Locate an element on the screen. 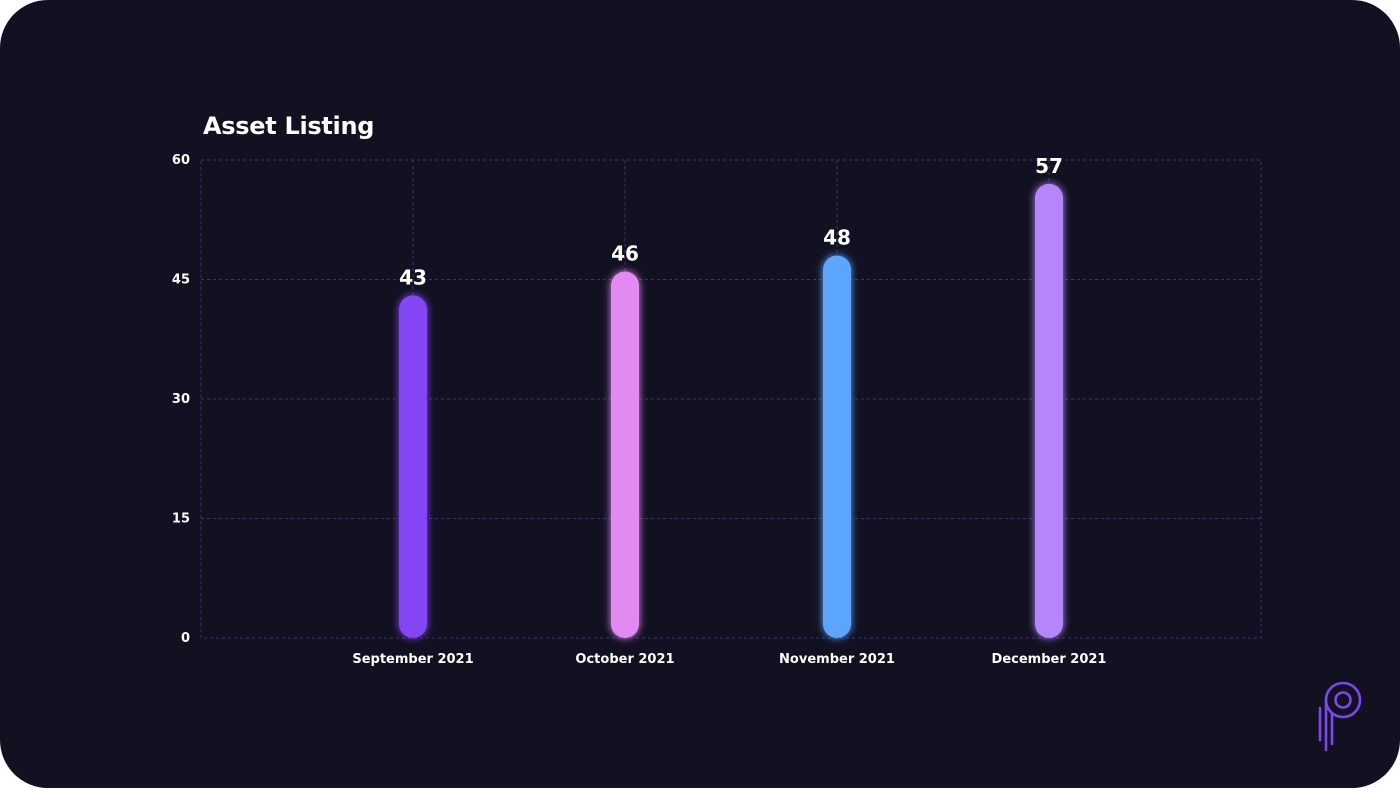  chart-title: Asset Listing is located at coordinates (289, 126).